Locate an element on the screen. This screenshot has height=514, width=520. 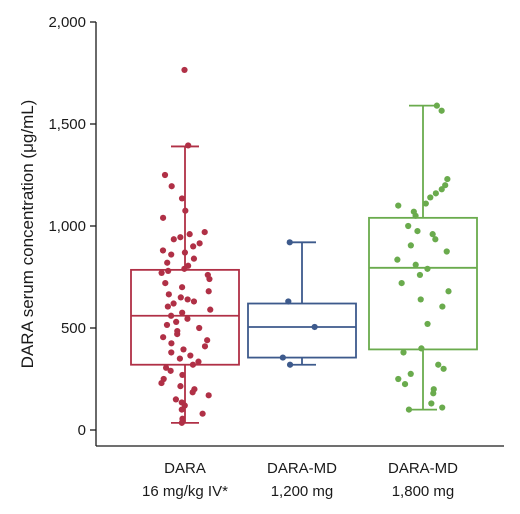
y-tick-label: 2,000 is located at coordinates (67, 22).